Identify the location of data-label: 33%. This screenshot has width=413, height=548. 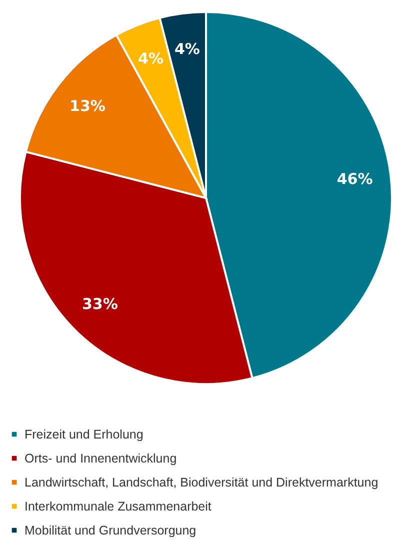
(100, 304).